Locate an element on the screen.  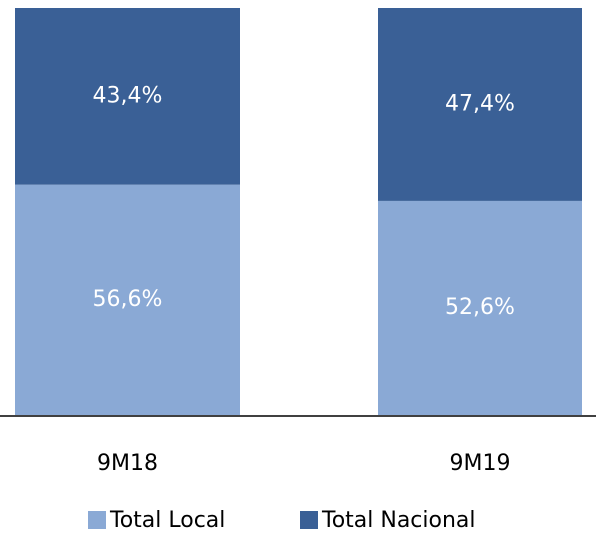
data-label: 56,6% is located at coordinates (128, 299).